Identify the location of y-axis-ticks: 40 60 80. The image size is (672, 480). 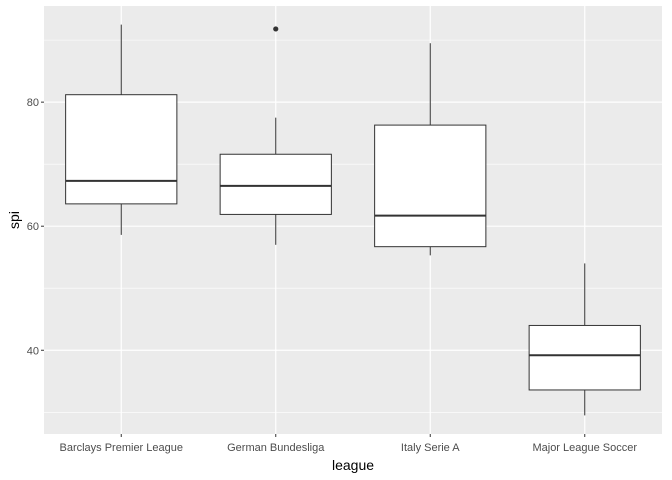
(35, 227).